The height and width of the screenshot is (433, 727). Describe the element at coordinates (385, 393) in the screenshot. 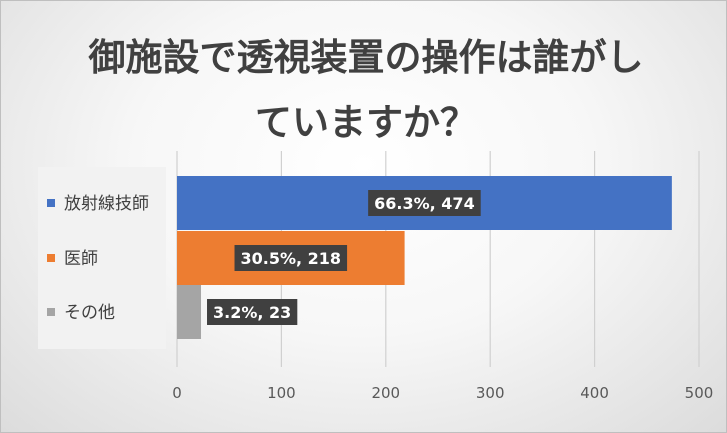

I see `x-tick-label: 200` at that location.